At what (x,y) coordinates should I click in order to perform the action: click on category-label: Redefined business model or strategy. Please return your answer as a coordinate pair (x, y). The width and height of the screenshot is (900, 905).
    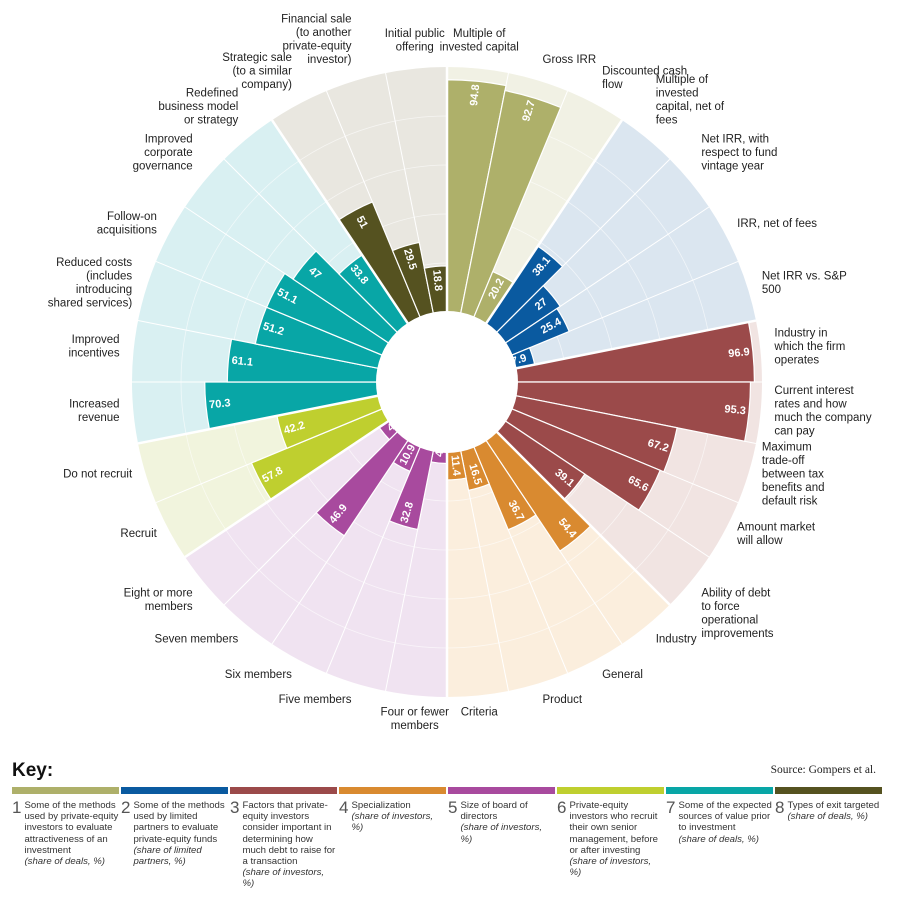
    Looking at the image, I should click on (198, 107).